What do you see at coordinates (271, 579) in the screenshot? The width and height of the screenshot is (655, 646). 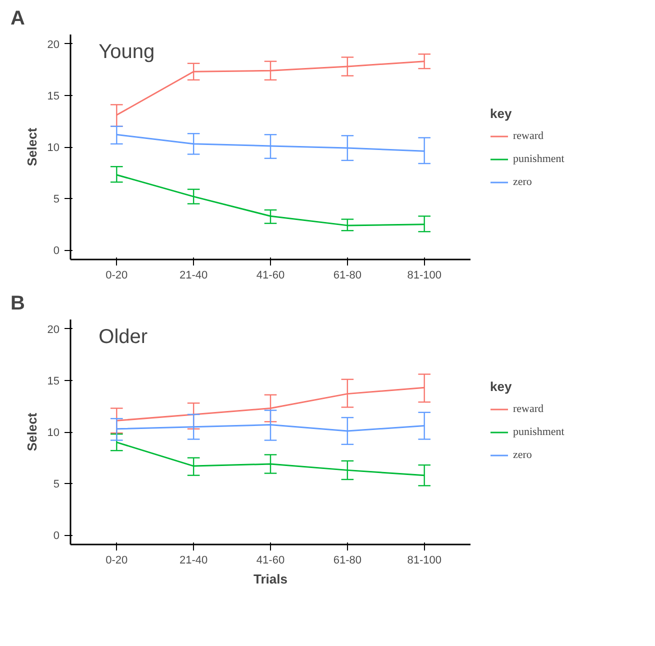 I see `x-axis-title: Trials` at bounding box center [271, 579].